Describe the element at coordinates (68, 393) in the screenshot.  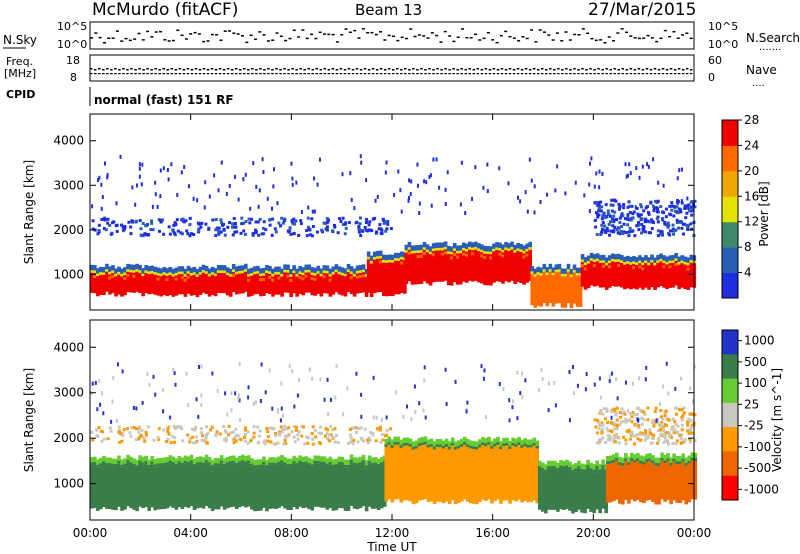
I see `velocity-ytick-label: 3000` at that location.